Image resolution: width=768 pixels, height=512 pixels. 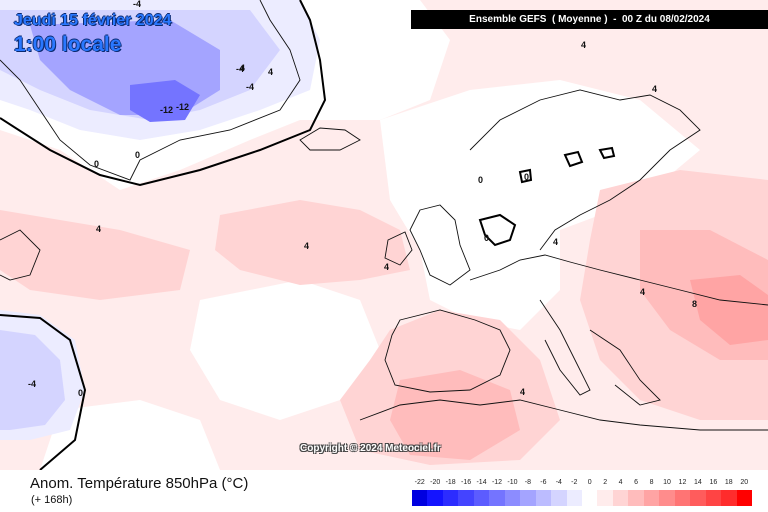 What do you see at coordinates (450, 482) in the screenshot?
I see `color-scale-label: -18` at bounding box center [450, 482].